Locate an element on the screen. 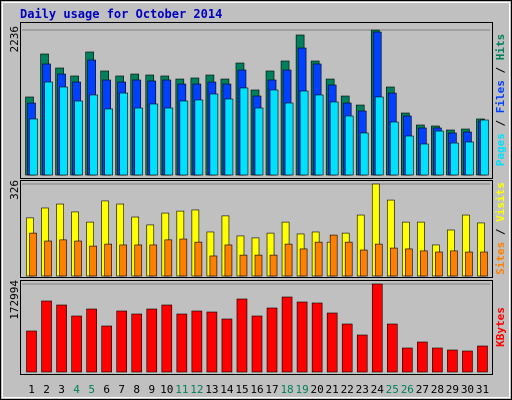 The height and width of the screenshot is (400, 512). x-tick-label: 11 is located at coordinates (181, 389).